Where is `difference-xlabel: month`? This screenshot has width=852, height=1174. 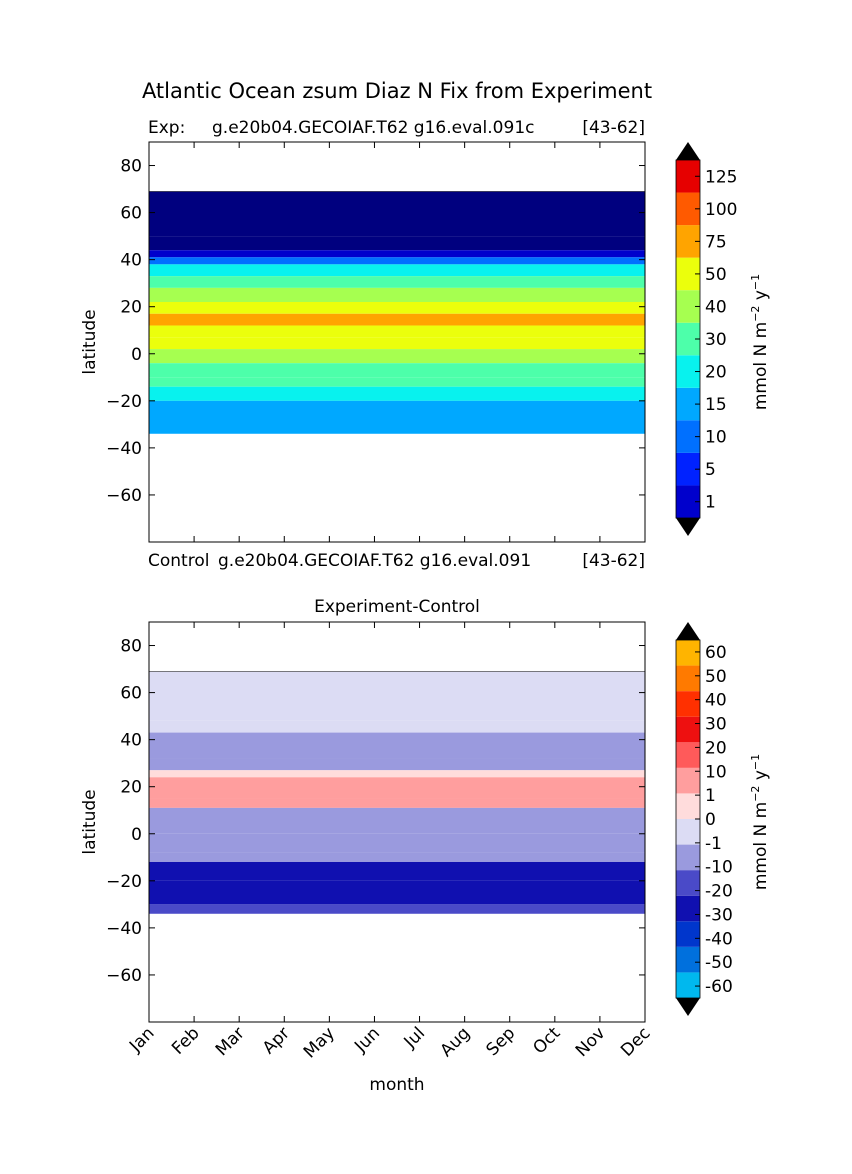 difference-xlabel: month is located at coordinates (396, 1085).